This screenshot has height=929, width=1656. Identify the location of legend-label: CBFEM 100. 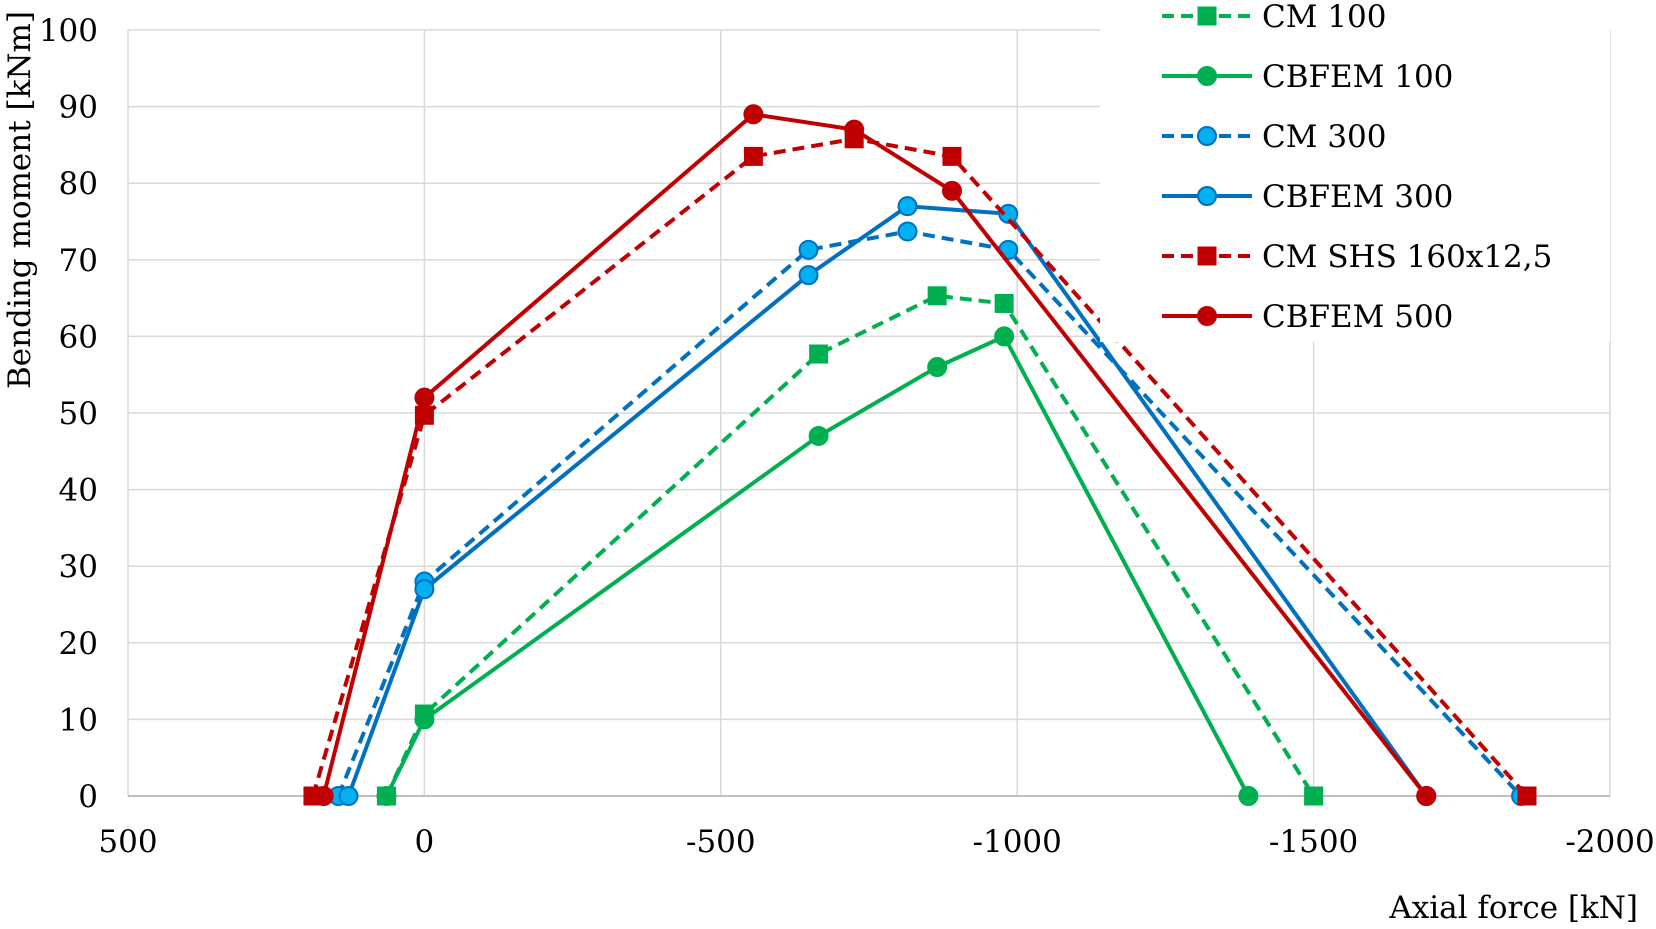
(1357, 77).